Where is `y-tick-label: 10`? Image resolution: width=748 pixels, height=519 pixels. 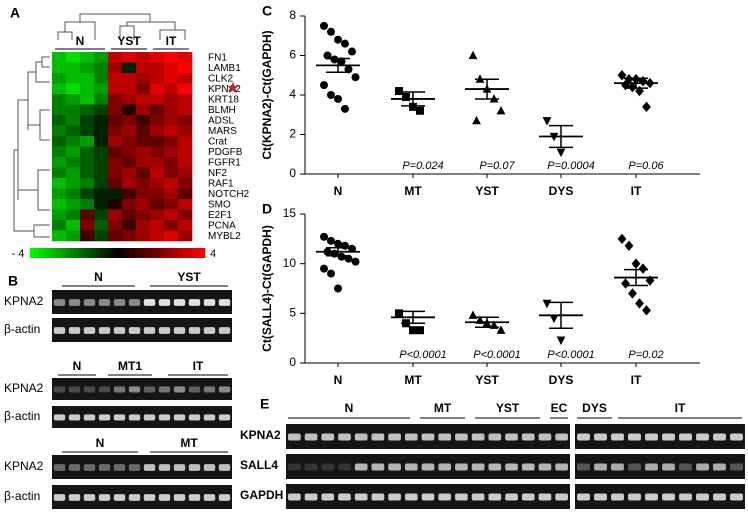 y-tick-label: 10 is located at coordinates (290, 263).